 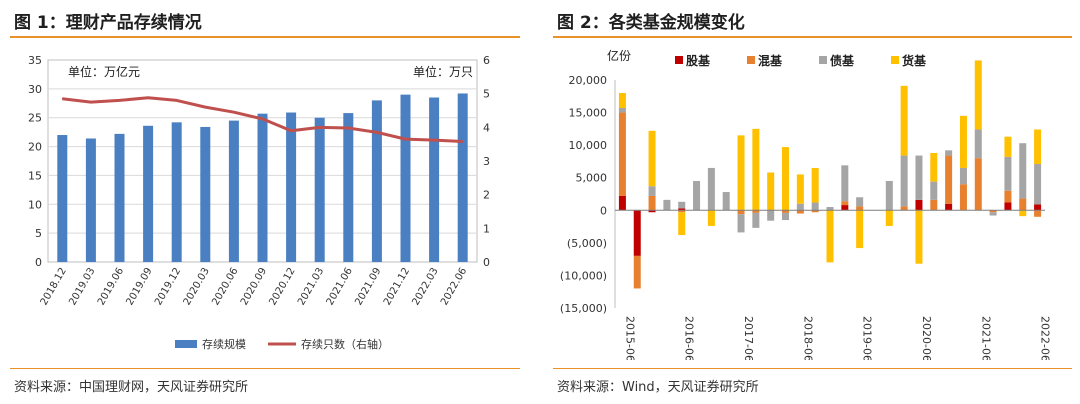 What do you see at coordinates (443, 71) in the screenshot?
I see `unit-right-label: 单位：万只` at bounding box center [443, 71].